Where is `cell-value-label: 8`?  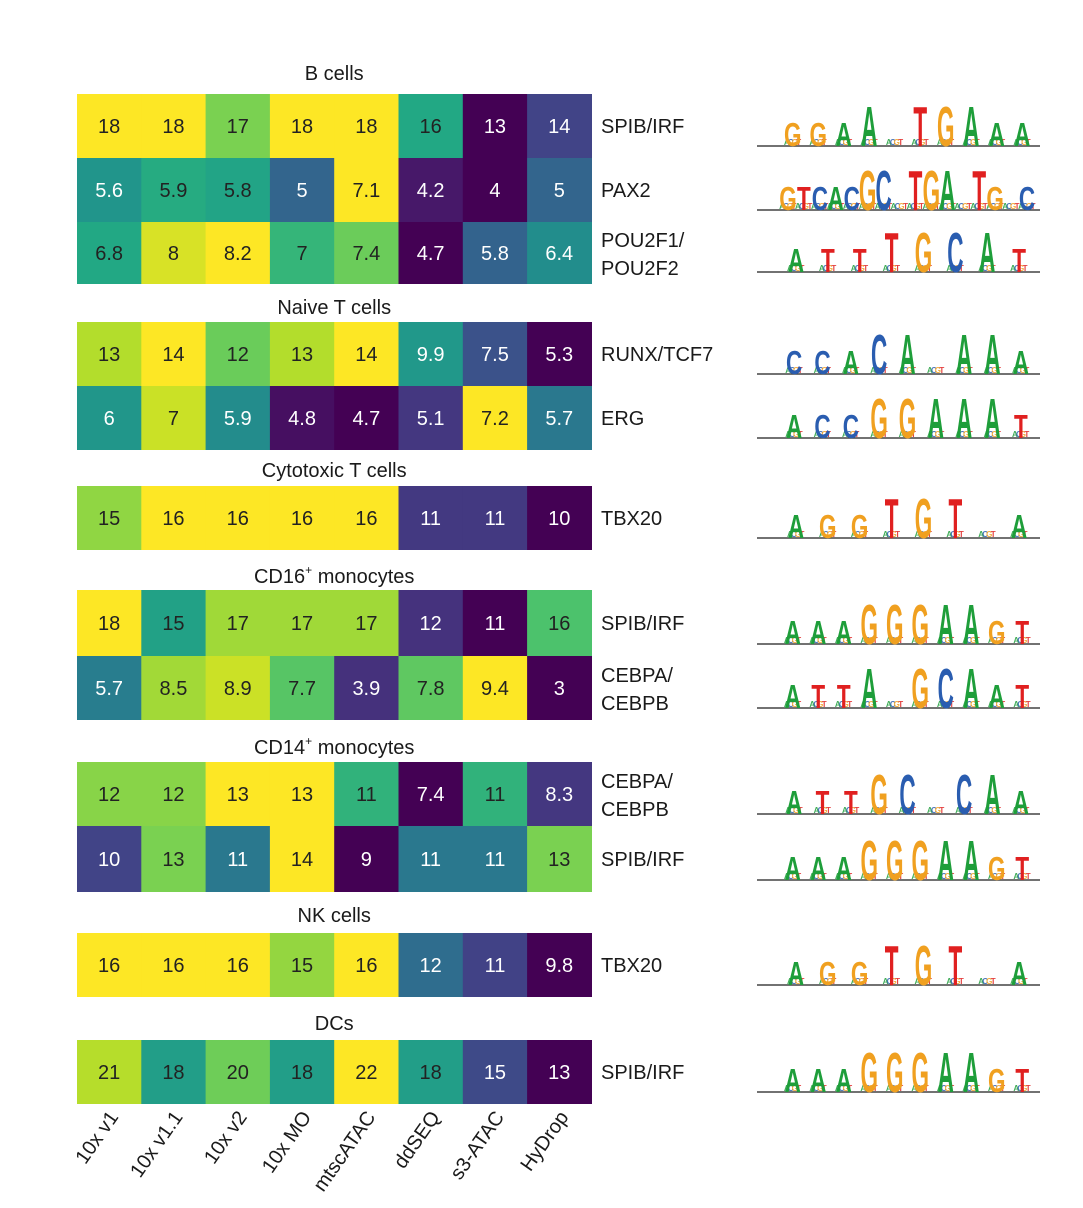
cell-value-label: 8 is located at coordinates (173, 254).